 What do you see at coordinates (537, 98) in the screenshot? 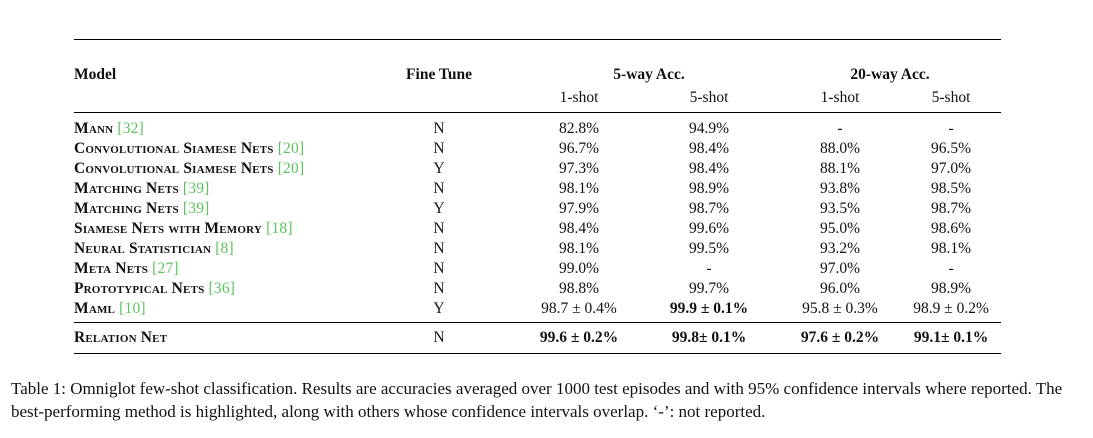
I see `header-row-shots: 1-shot 5-shot 1-shot 5-shot` at bounding box center [537, 98].